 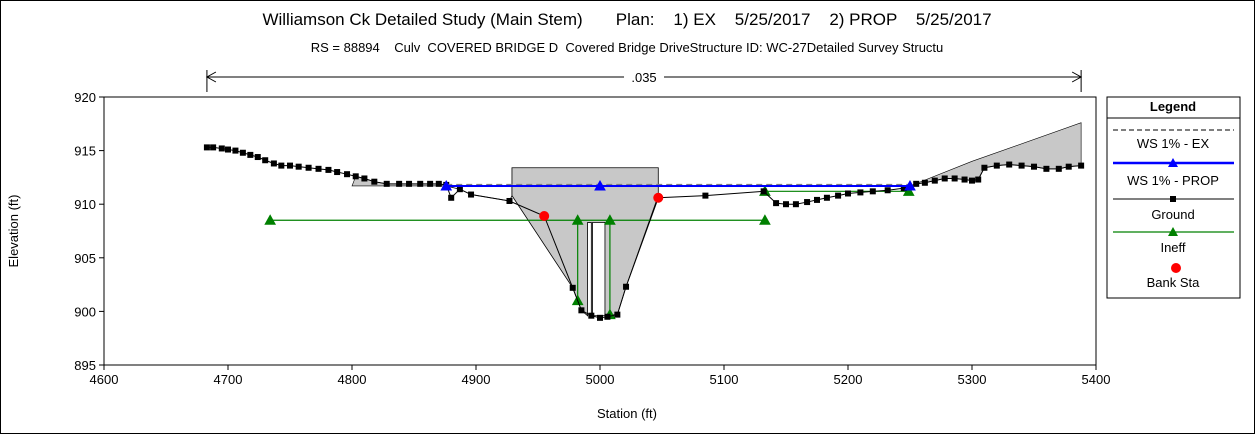 What do you see at coordinates (643, 77) in the screenshot?
I see `annotation-label: .035` at bounding box center [643, 77].